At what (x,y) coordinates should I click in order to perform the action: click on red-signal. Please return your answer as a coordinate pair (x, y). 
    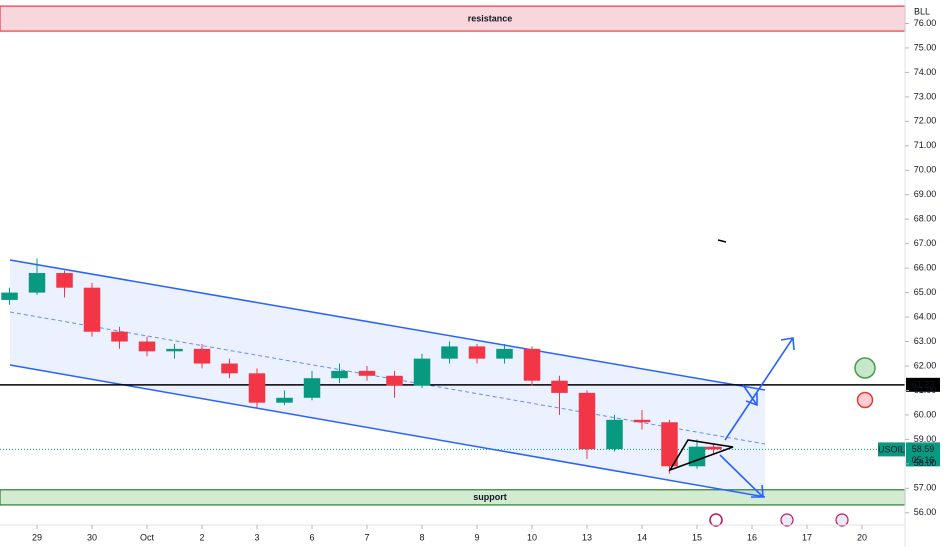
    Looking at the image, I should click on (865, 400).